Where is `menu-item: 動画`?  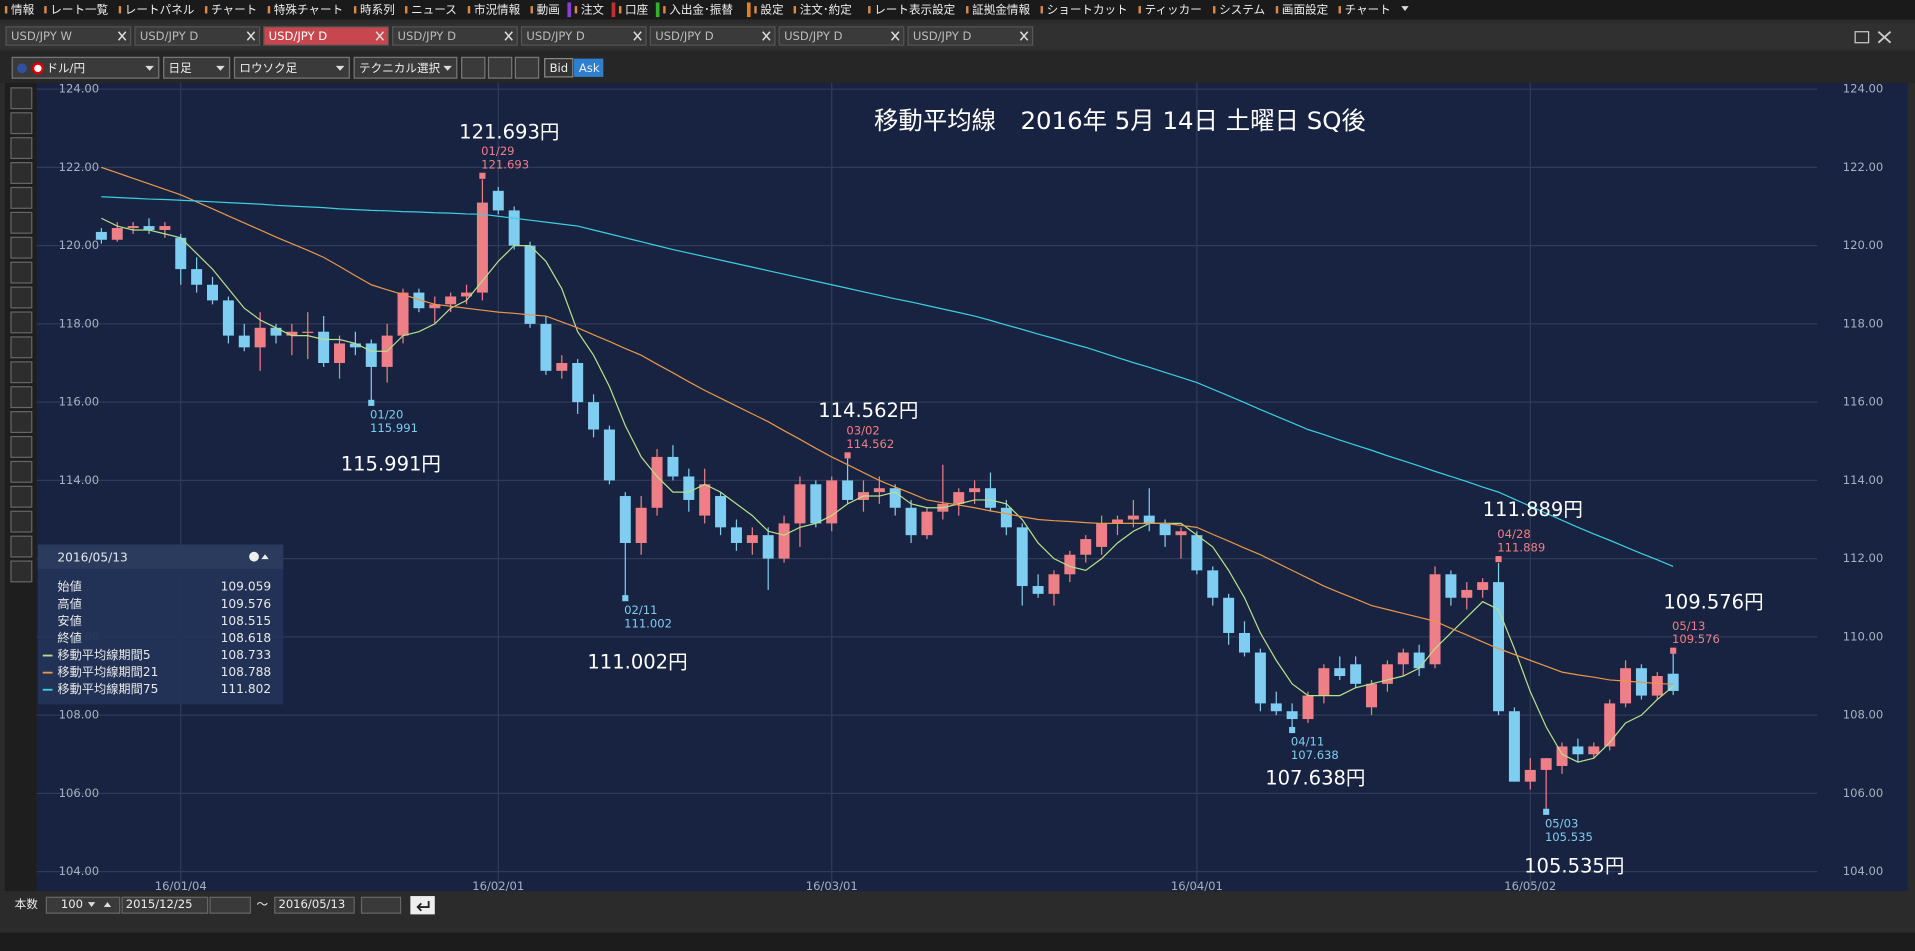
menu-item: 動画 is located at coordinates (548, 9).